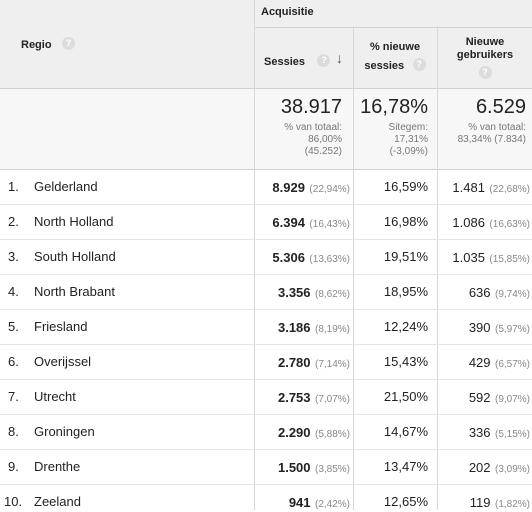 The image size is (532, 512). What do you see at coordinates (405, 221) in the screenshot?
I see `new-sessions-value: 16,98%` at bounding box center [405, 221].